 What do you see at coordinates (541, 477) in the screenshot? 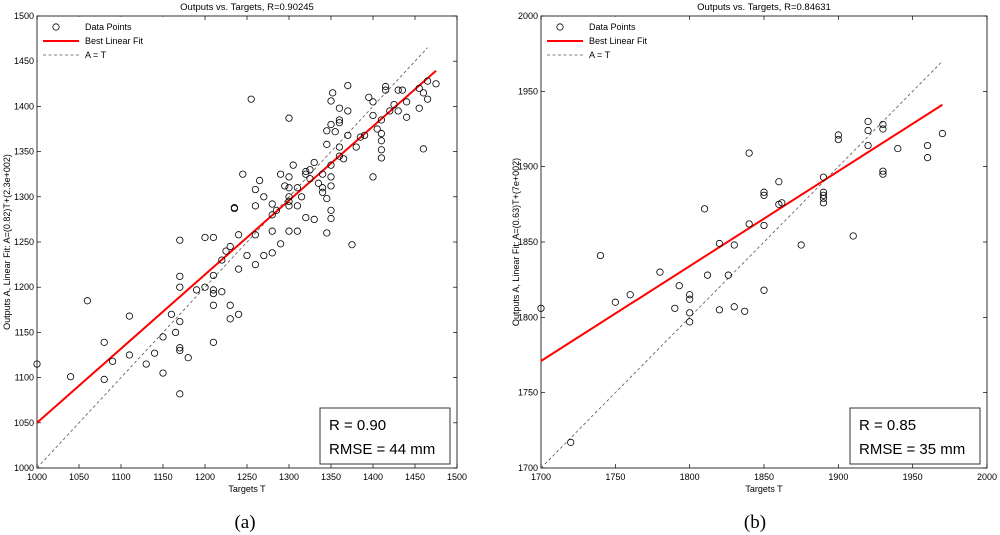
I see `x-tick-label: 1700` at bounding box center [541, 477].